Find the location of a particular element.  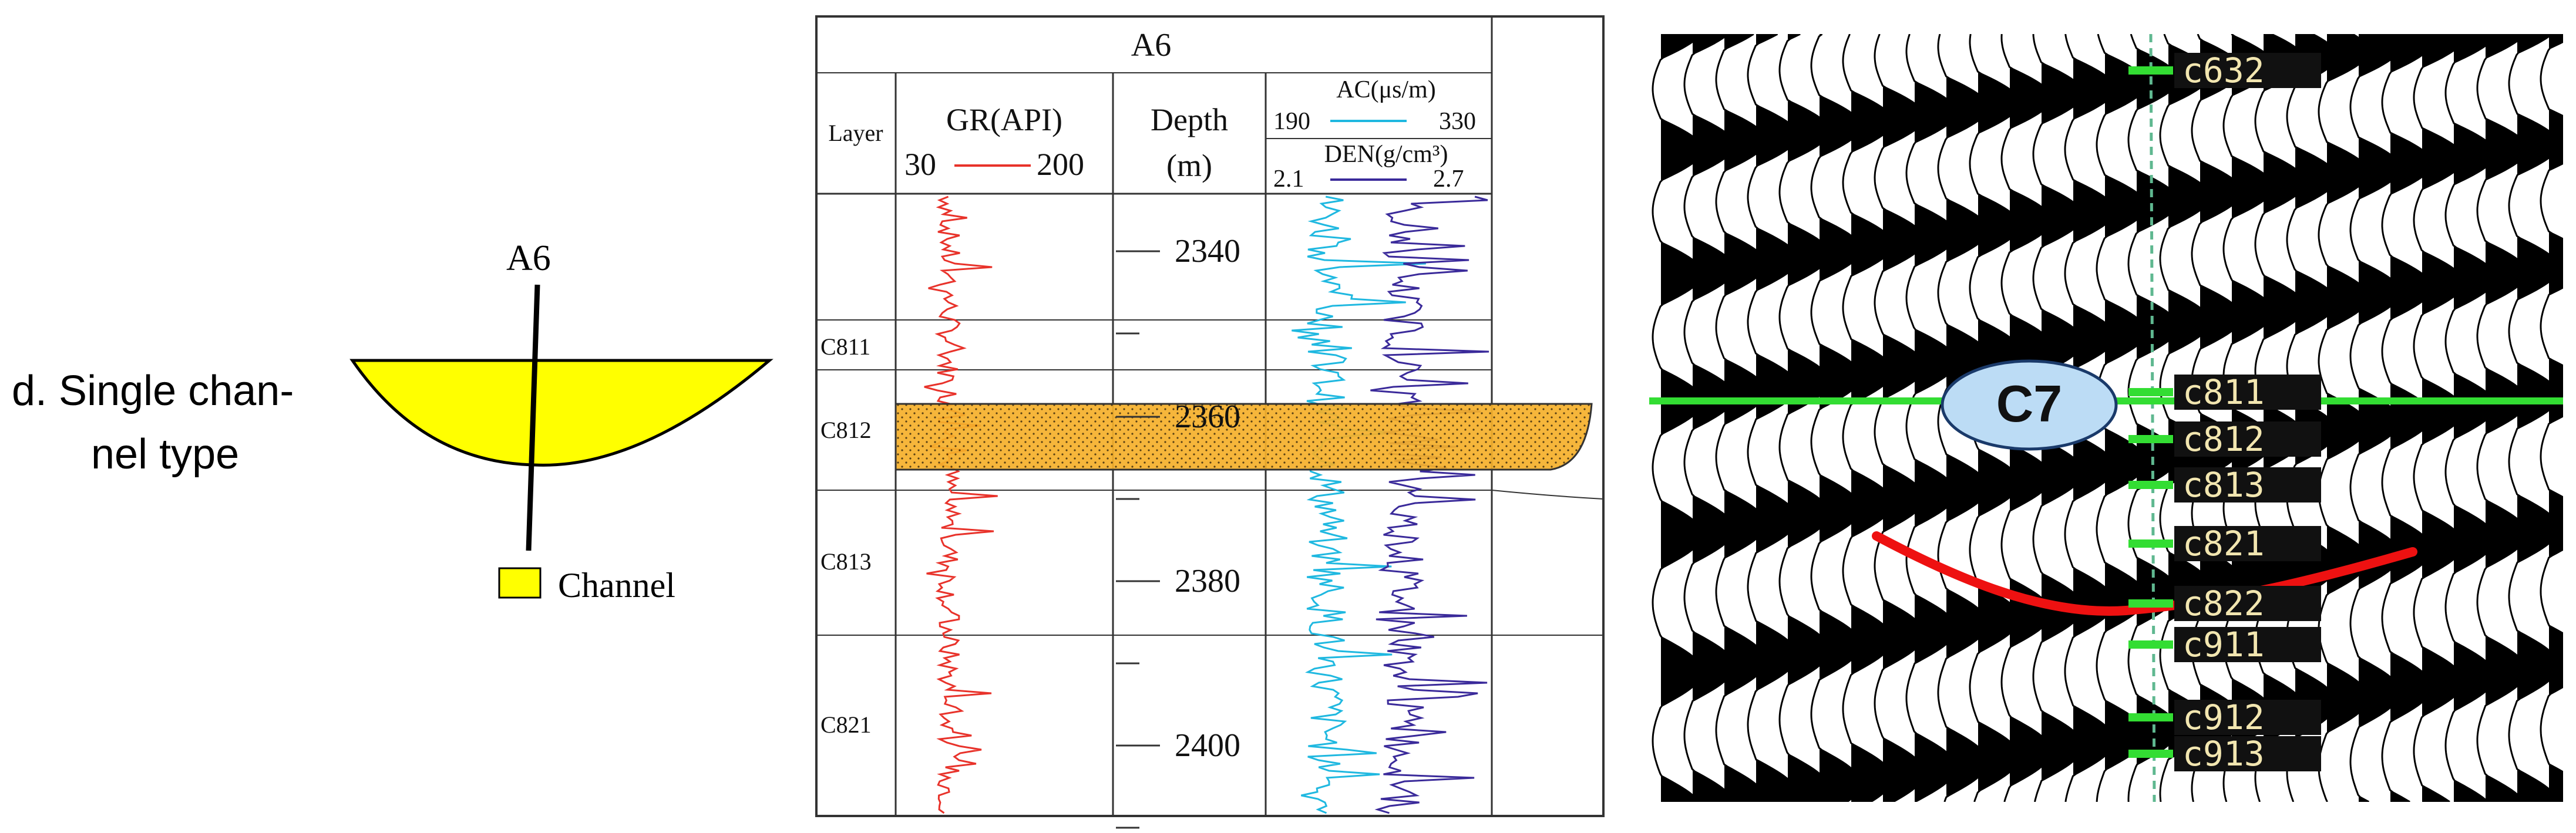

channel-bottom-line is located at coordinates (2144, 574).